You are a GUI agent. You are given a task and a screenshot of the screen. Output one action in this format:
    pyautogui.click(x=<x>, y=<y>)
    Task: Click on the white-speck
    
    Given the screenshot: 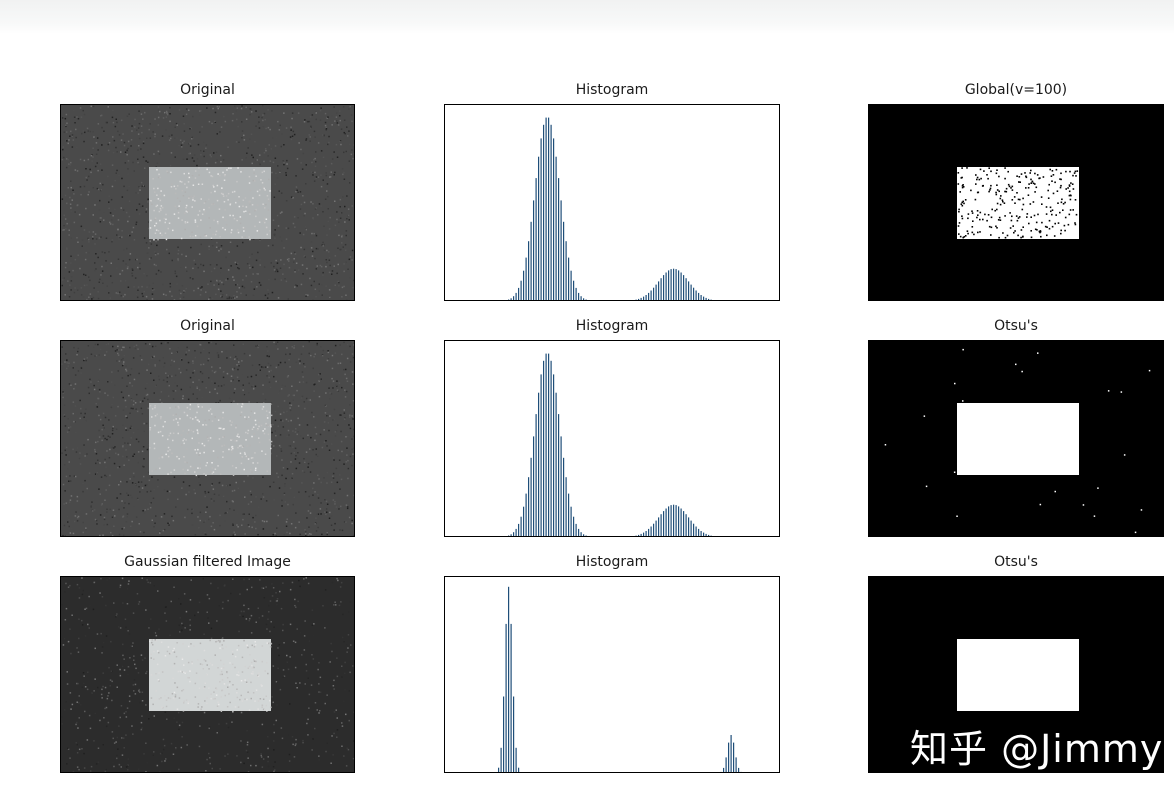 What is the action you would take?
    pyautogui.click(x=955, y=383)
    